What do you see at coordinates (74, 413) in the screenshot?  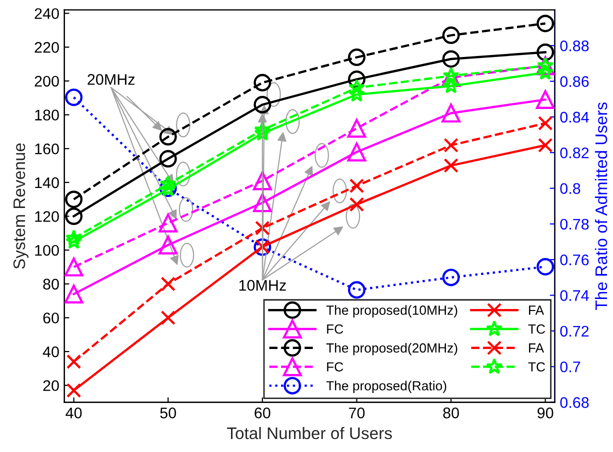 I see `x-tick-label: 40` at bounding box center [74, 413].